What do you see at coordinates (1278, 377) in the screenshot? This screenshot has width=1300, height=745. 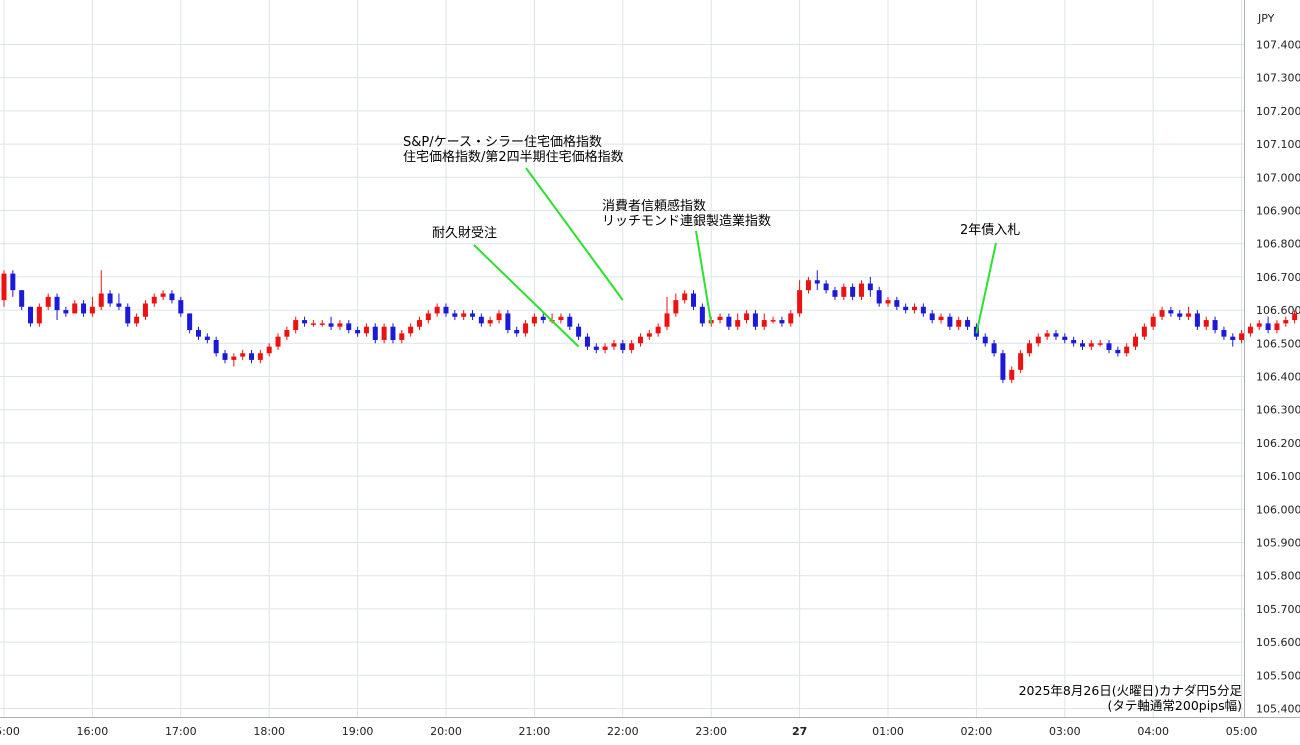 I see `y-tick-label: 106.400` at bounding box center [1278, 377].